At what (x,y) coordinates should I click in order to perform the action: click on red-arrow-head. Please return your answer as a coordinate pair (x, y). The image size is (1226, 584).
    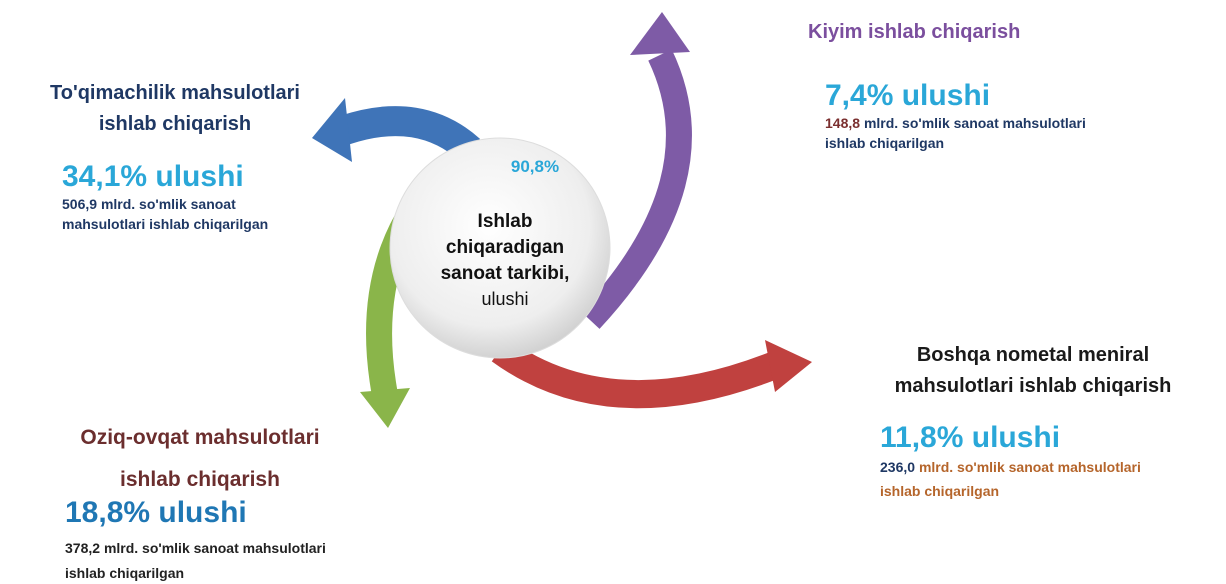
    Looking at the image, I should click on (788, 366).